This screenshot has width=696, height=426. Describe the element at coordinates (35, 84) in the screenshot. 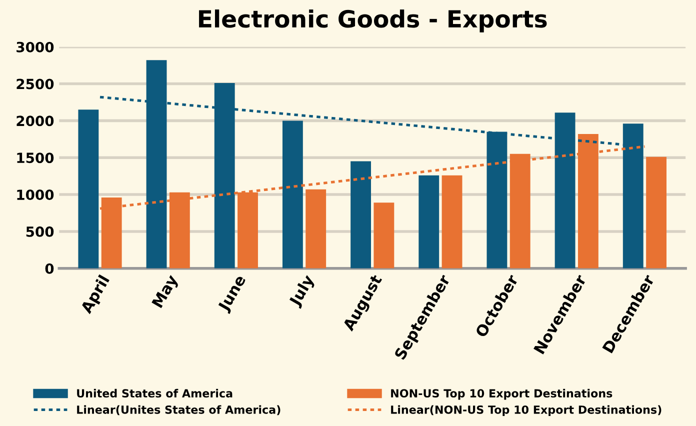

I see `y-tick-label: 2500` at that location.